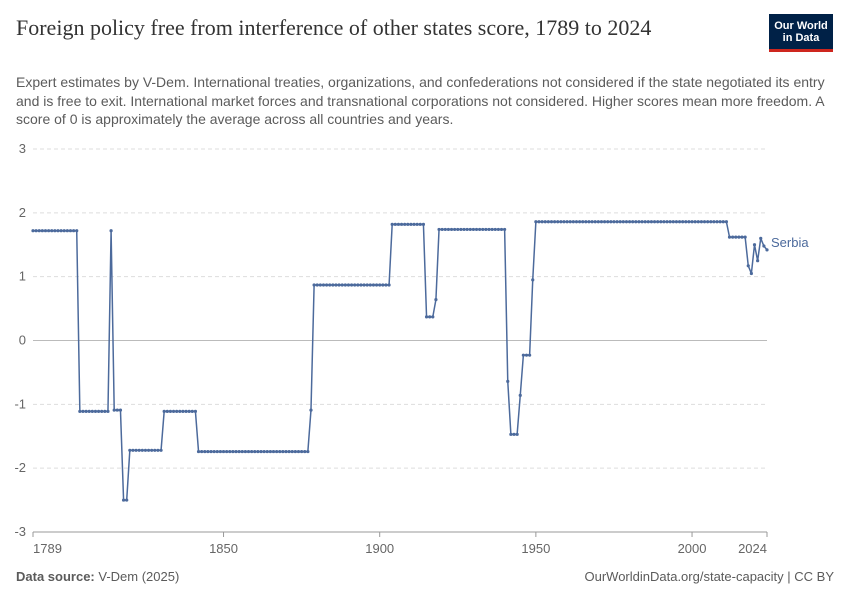 This screenshot has height=600, width=850. Describe the element at coordinates (139, 576) in the screenshot. I see `data-source-value: V-Dem (2025)` at that location.